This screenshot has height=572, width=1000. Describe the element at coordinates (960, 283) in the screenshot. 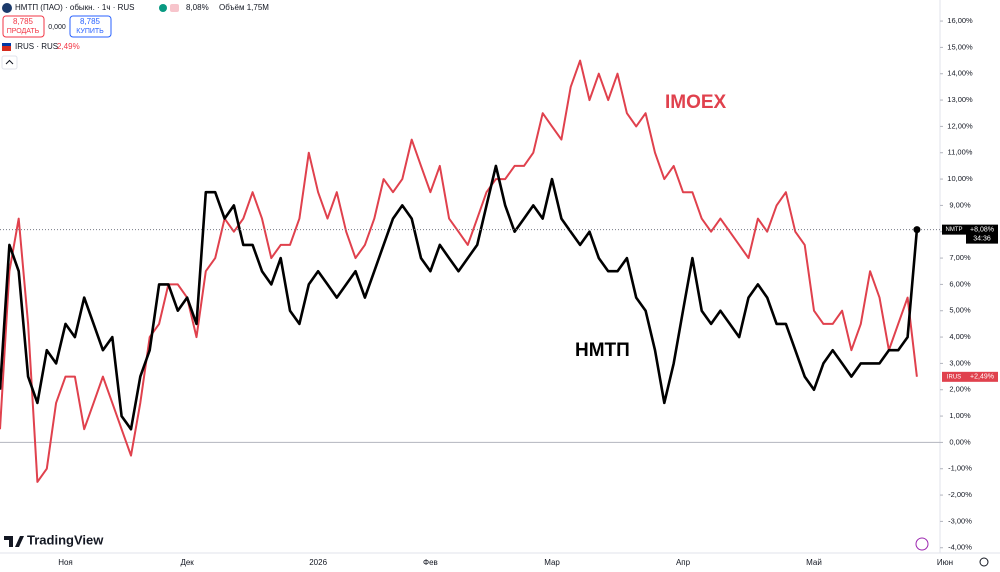

I see `y-tick-label: 6,00%` at that location.